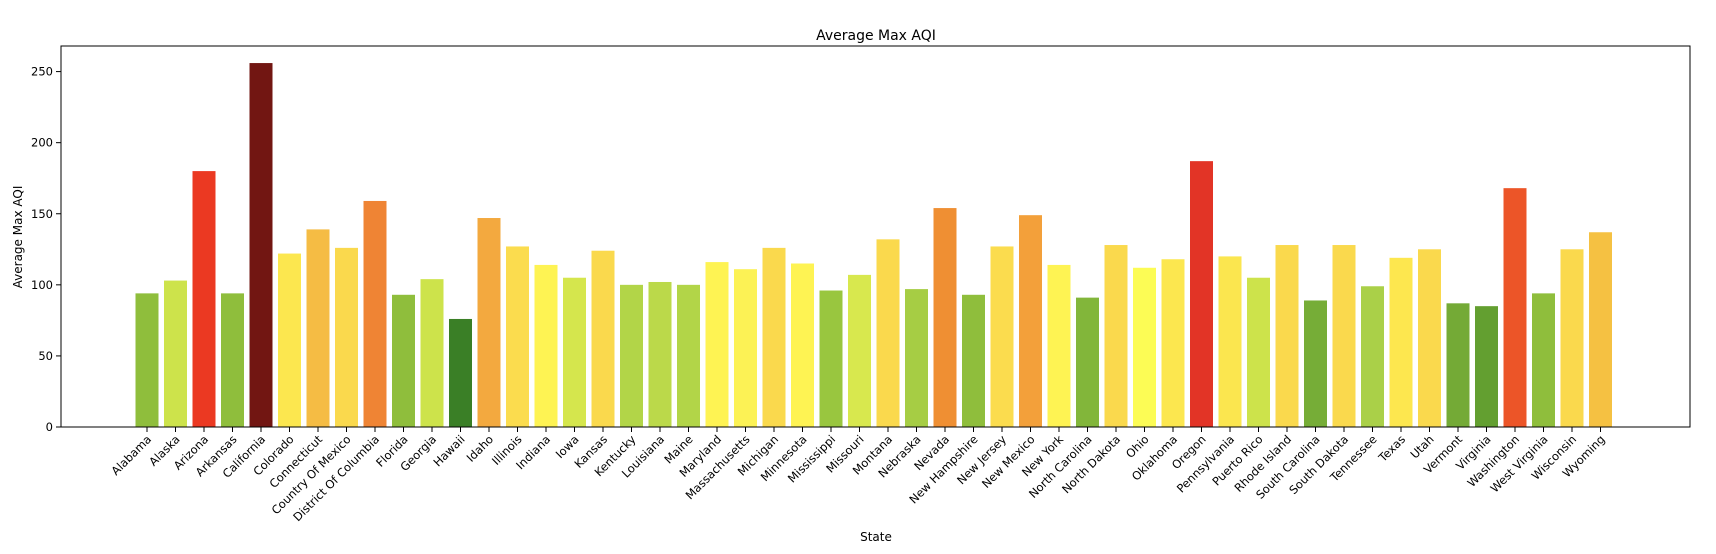  I want to click on y-tick-label: 250, so click(42, 72).